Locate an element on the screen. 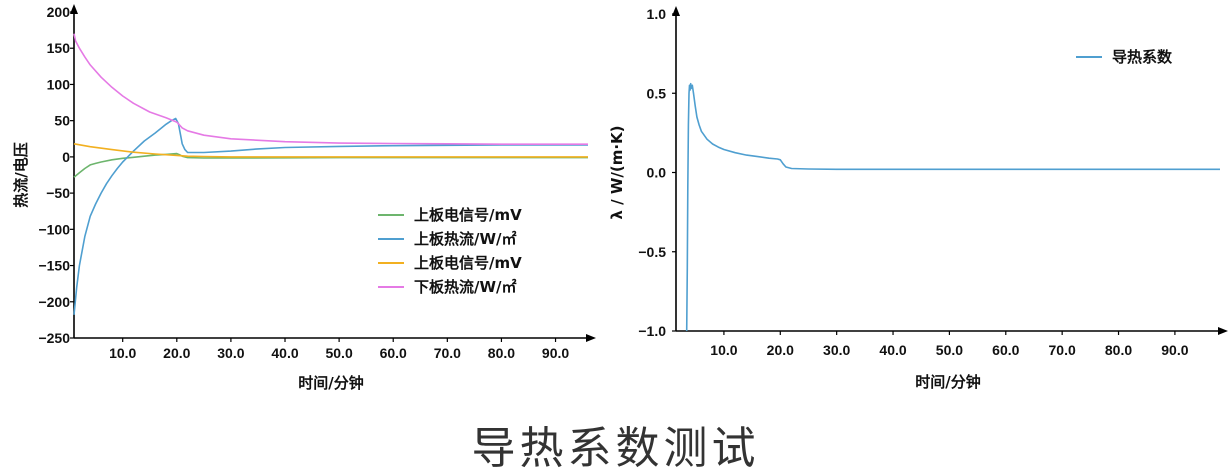 This screenshot has height=476, width=1231. y-tick-label: 0 is located at coordinates (66, 157).